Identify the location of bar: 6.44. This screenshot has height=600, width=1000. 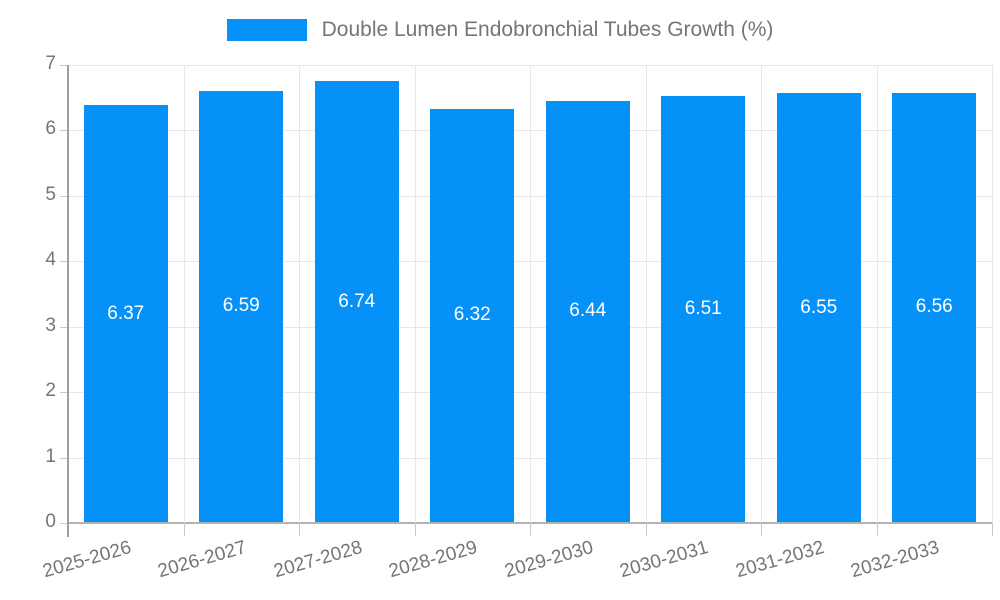
(587, 311).